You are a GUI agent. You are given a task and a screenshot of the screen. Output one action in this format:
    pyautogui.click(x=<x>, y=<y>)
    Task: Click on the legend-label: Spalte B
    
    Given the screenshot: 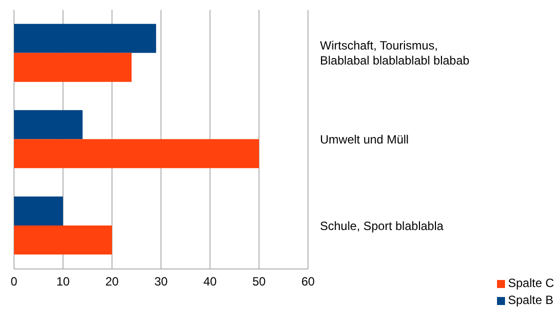 What is the action you would take?
    pyautogui.click(x=531, y=300)
    